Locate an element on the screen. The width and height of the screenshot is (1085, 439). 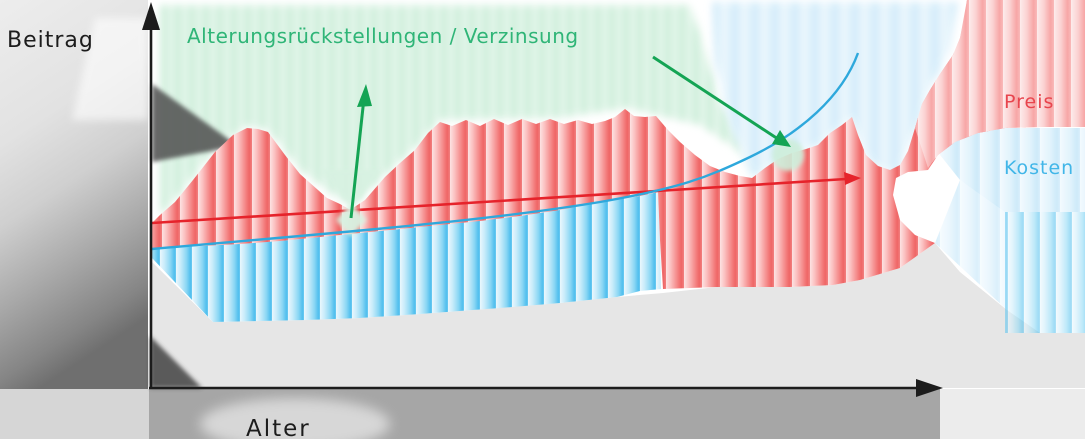
cost-label: Kosten is located at coordinates (1039, 168).